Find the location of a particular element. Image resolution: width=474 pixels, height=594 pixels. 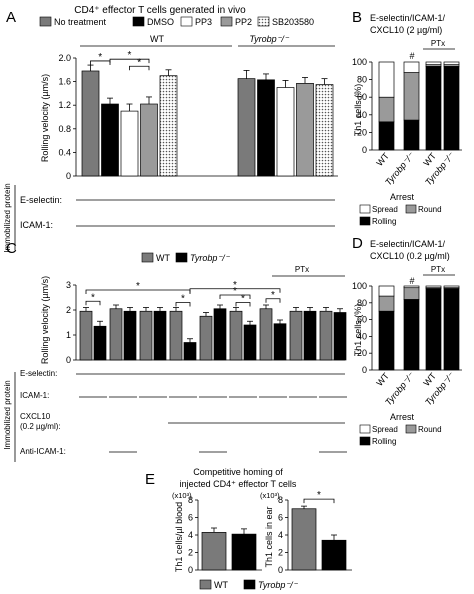

legend-pp3: PP3 is located at coordinates (203, 22).